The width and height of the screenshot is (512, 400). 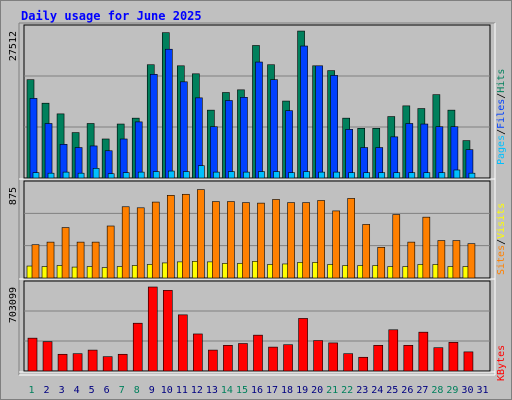 What do you see at coordinates (501, 114) in the screenshot?
I see `hits-legend-part: Files` at bounding box center [501, 114].